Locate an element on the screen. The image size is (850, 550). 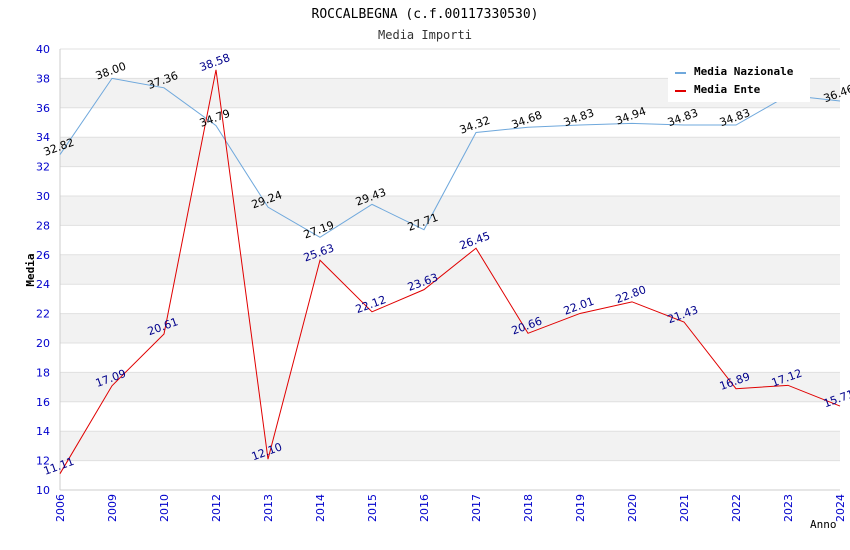
y-tick-22: 22 is located at coordinates (43, 314).